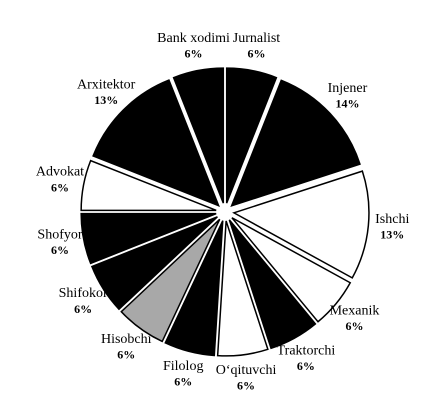 The height and width of the screenshot is (407, 426). Describe the element at coordinates (348, 88) in the screenshot. I see `slice-label: Injener` at that location.